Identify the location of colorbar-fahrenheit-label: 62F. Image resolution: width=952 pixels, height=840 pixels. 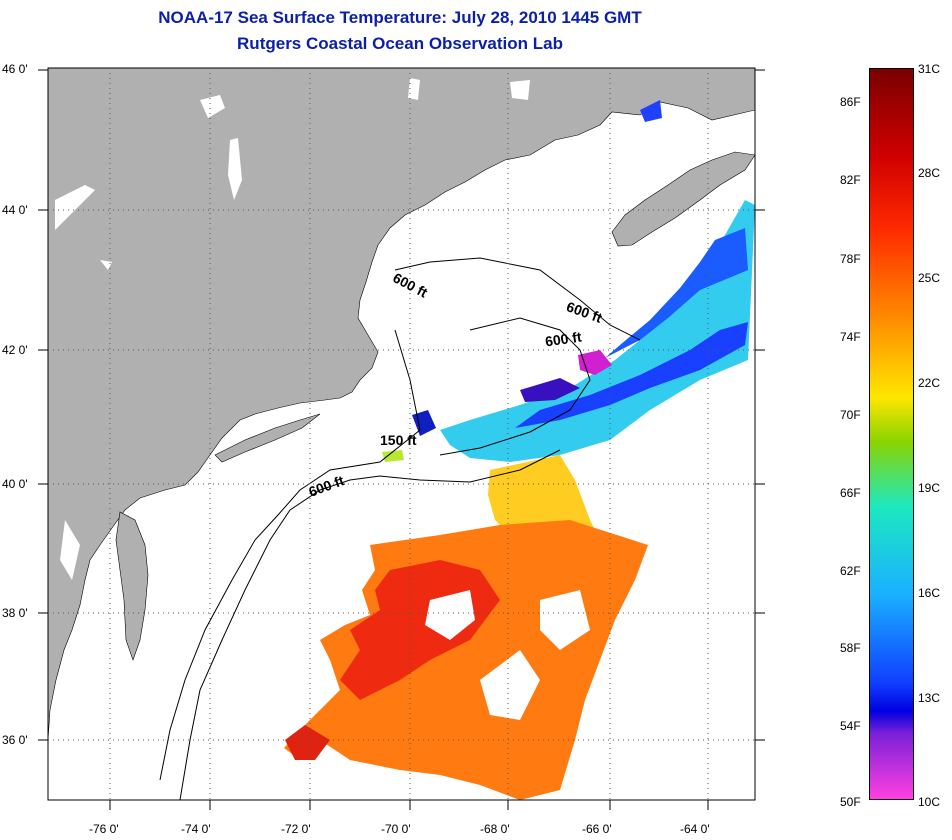
(850, 571).